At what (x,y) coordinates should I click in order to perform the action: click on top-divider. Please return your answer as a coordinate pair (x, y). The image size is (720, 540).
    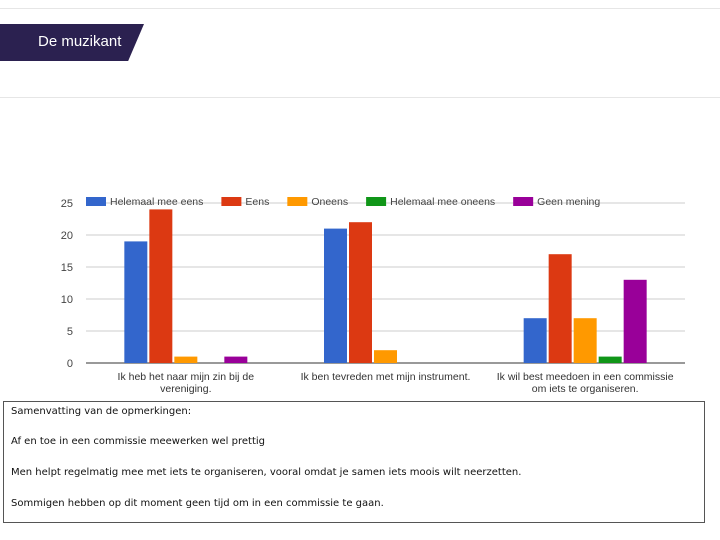
    Looking at the image, I should click on (360, 8).